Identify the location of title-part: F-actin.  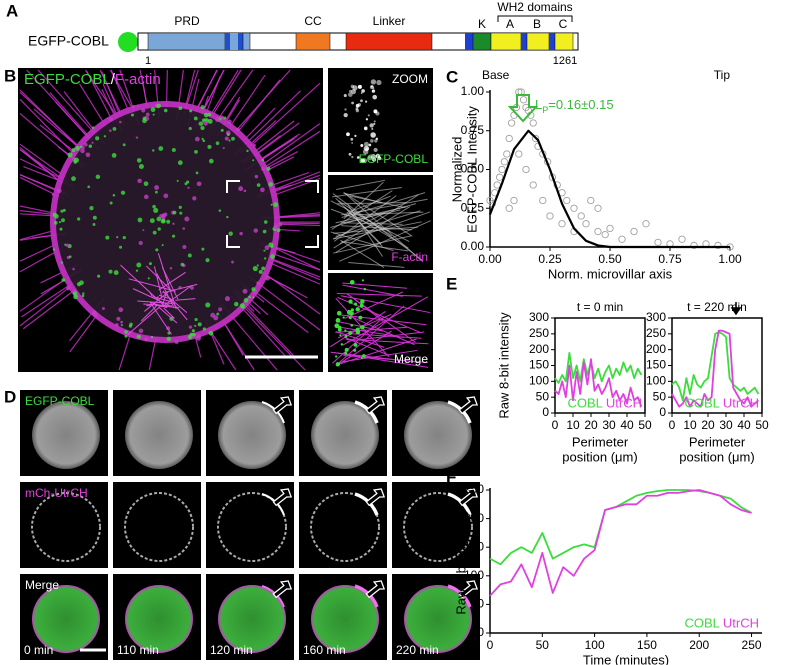
(138, 79).